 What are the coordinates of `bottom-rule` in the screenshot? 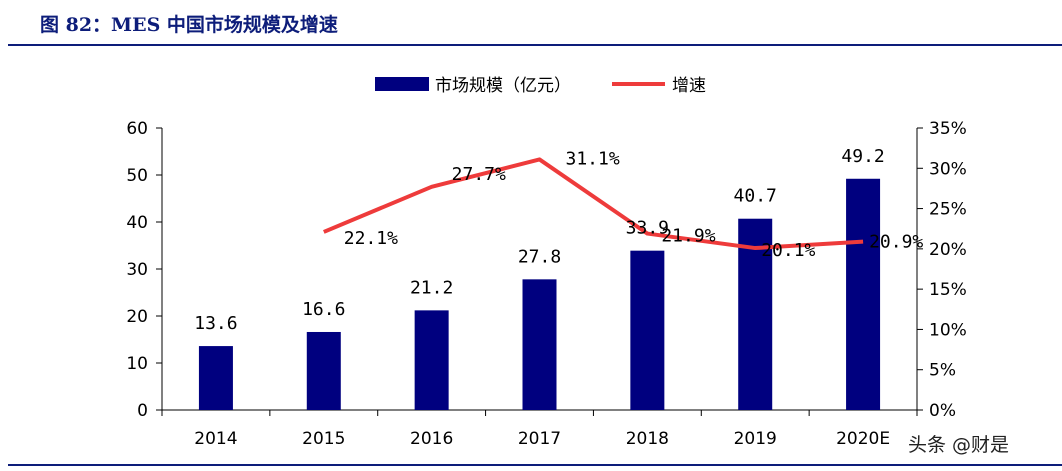 It's located at (535, 465).